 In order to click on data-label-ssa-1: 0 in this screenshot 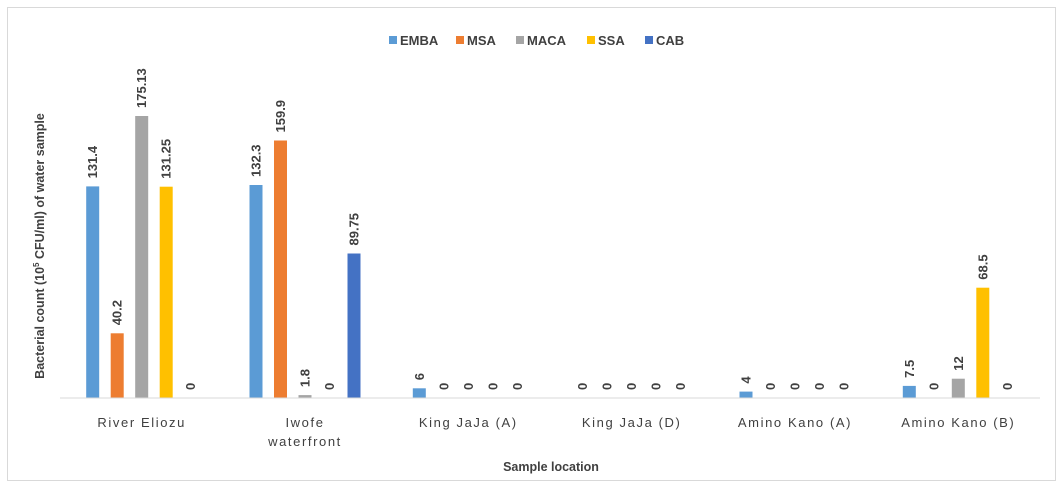, I will do `click(329, 386)`.